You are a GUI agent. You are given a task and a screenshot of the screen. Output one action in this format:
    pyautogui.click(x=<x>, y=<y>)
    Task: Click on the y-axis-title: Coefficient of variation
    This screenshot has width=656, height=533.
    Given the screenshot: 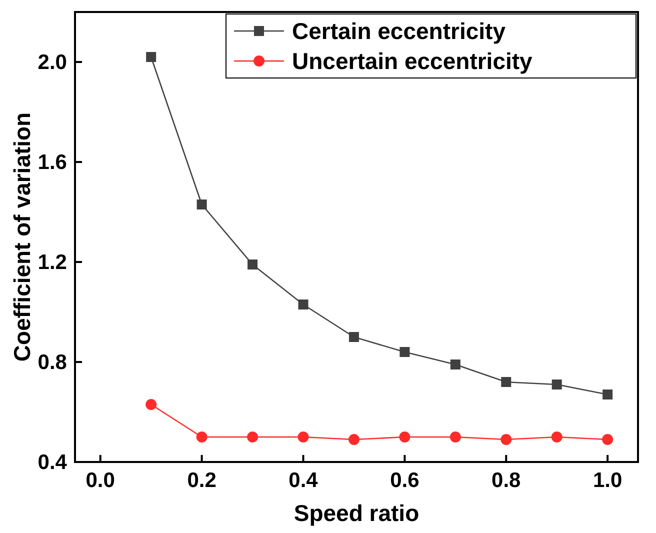 What is the action you would take?
    pyautogui.click(x=22, y=237)
    